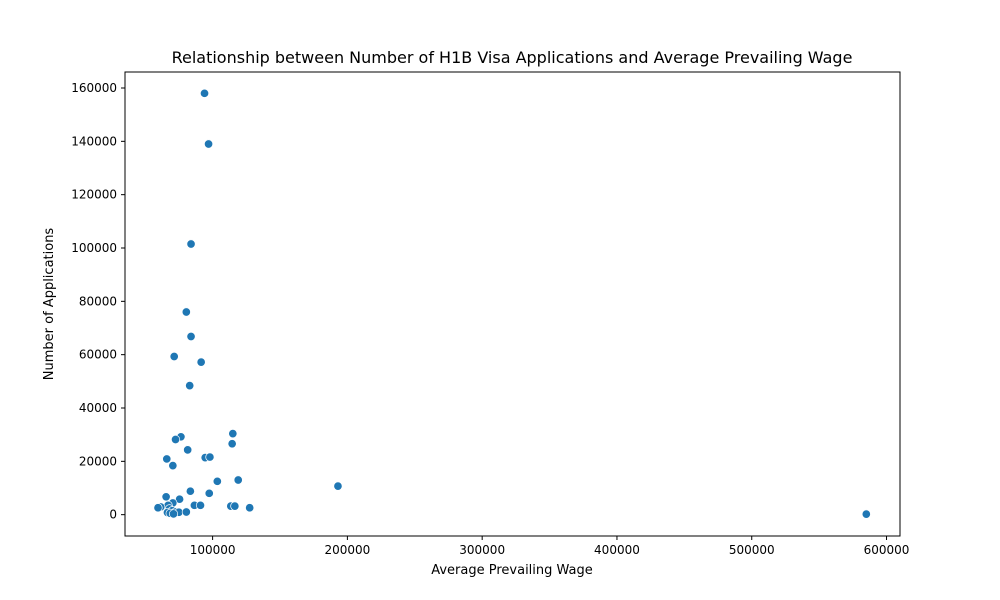 The image size is (1000, 600). I want to click on y-tick-label: 60000, so click(98, 355).